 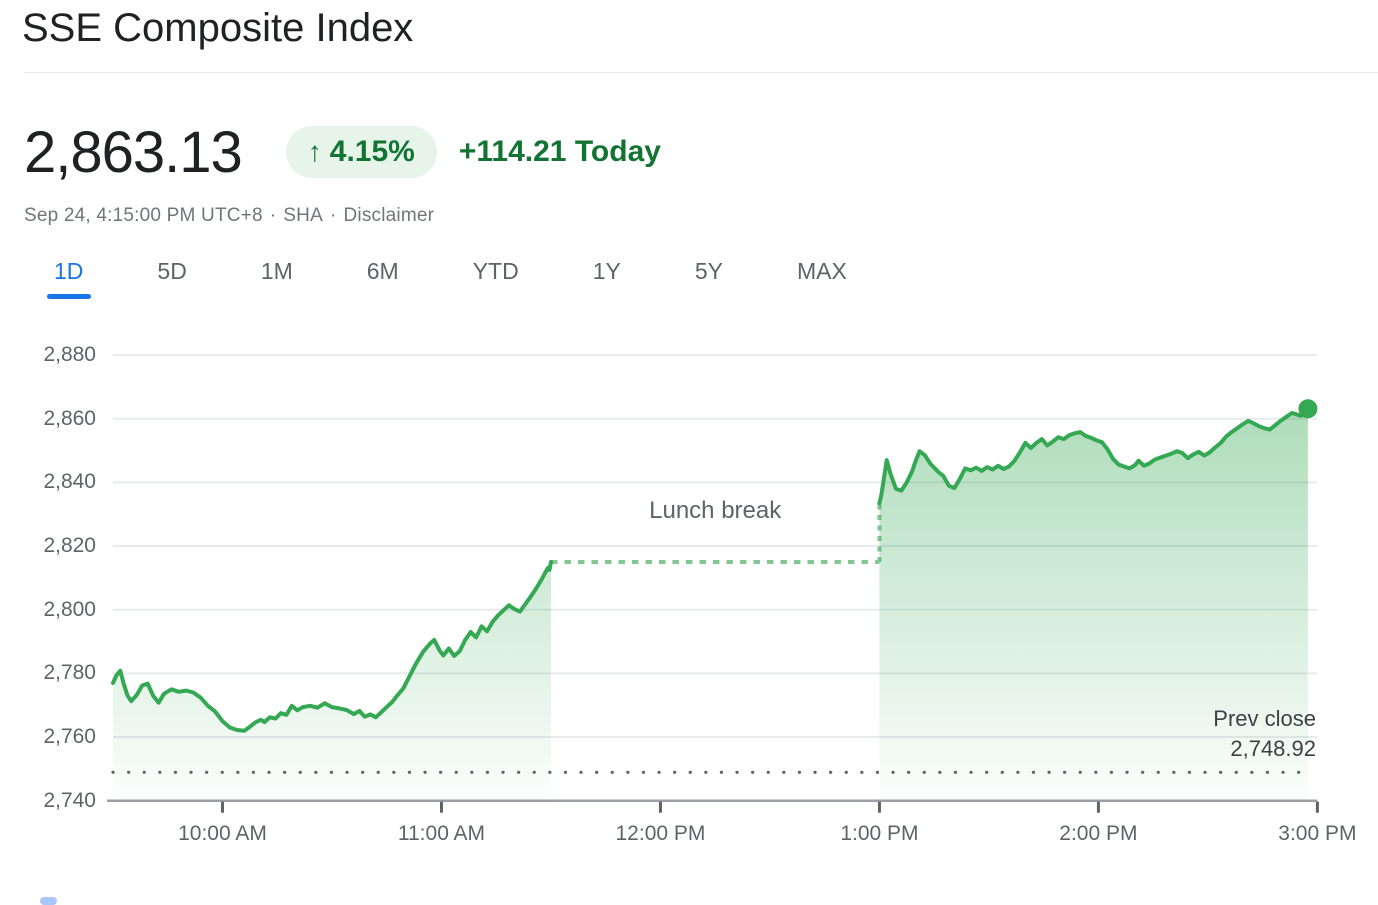 What do you see at coordinates (314, 151) in the screenshot?
I see `up-arrow-icon: ↑` at bounding box center [314, 151].